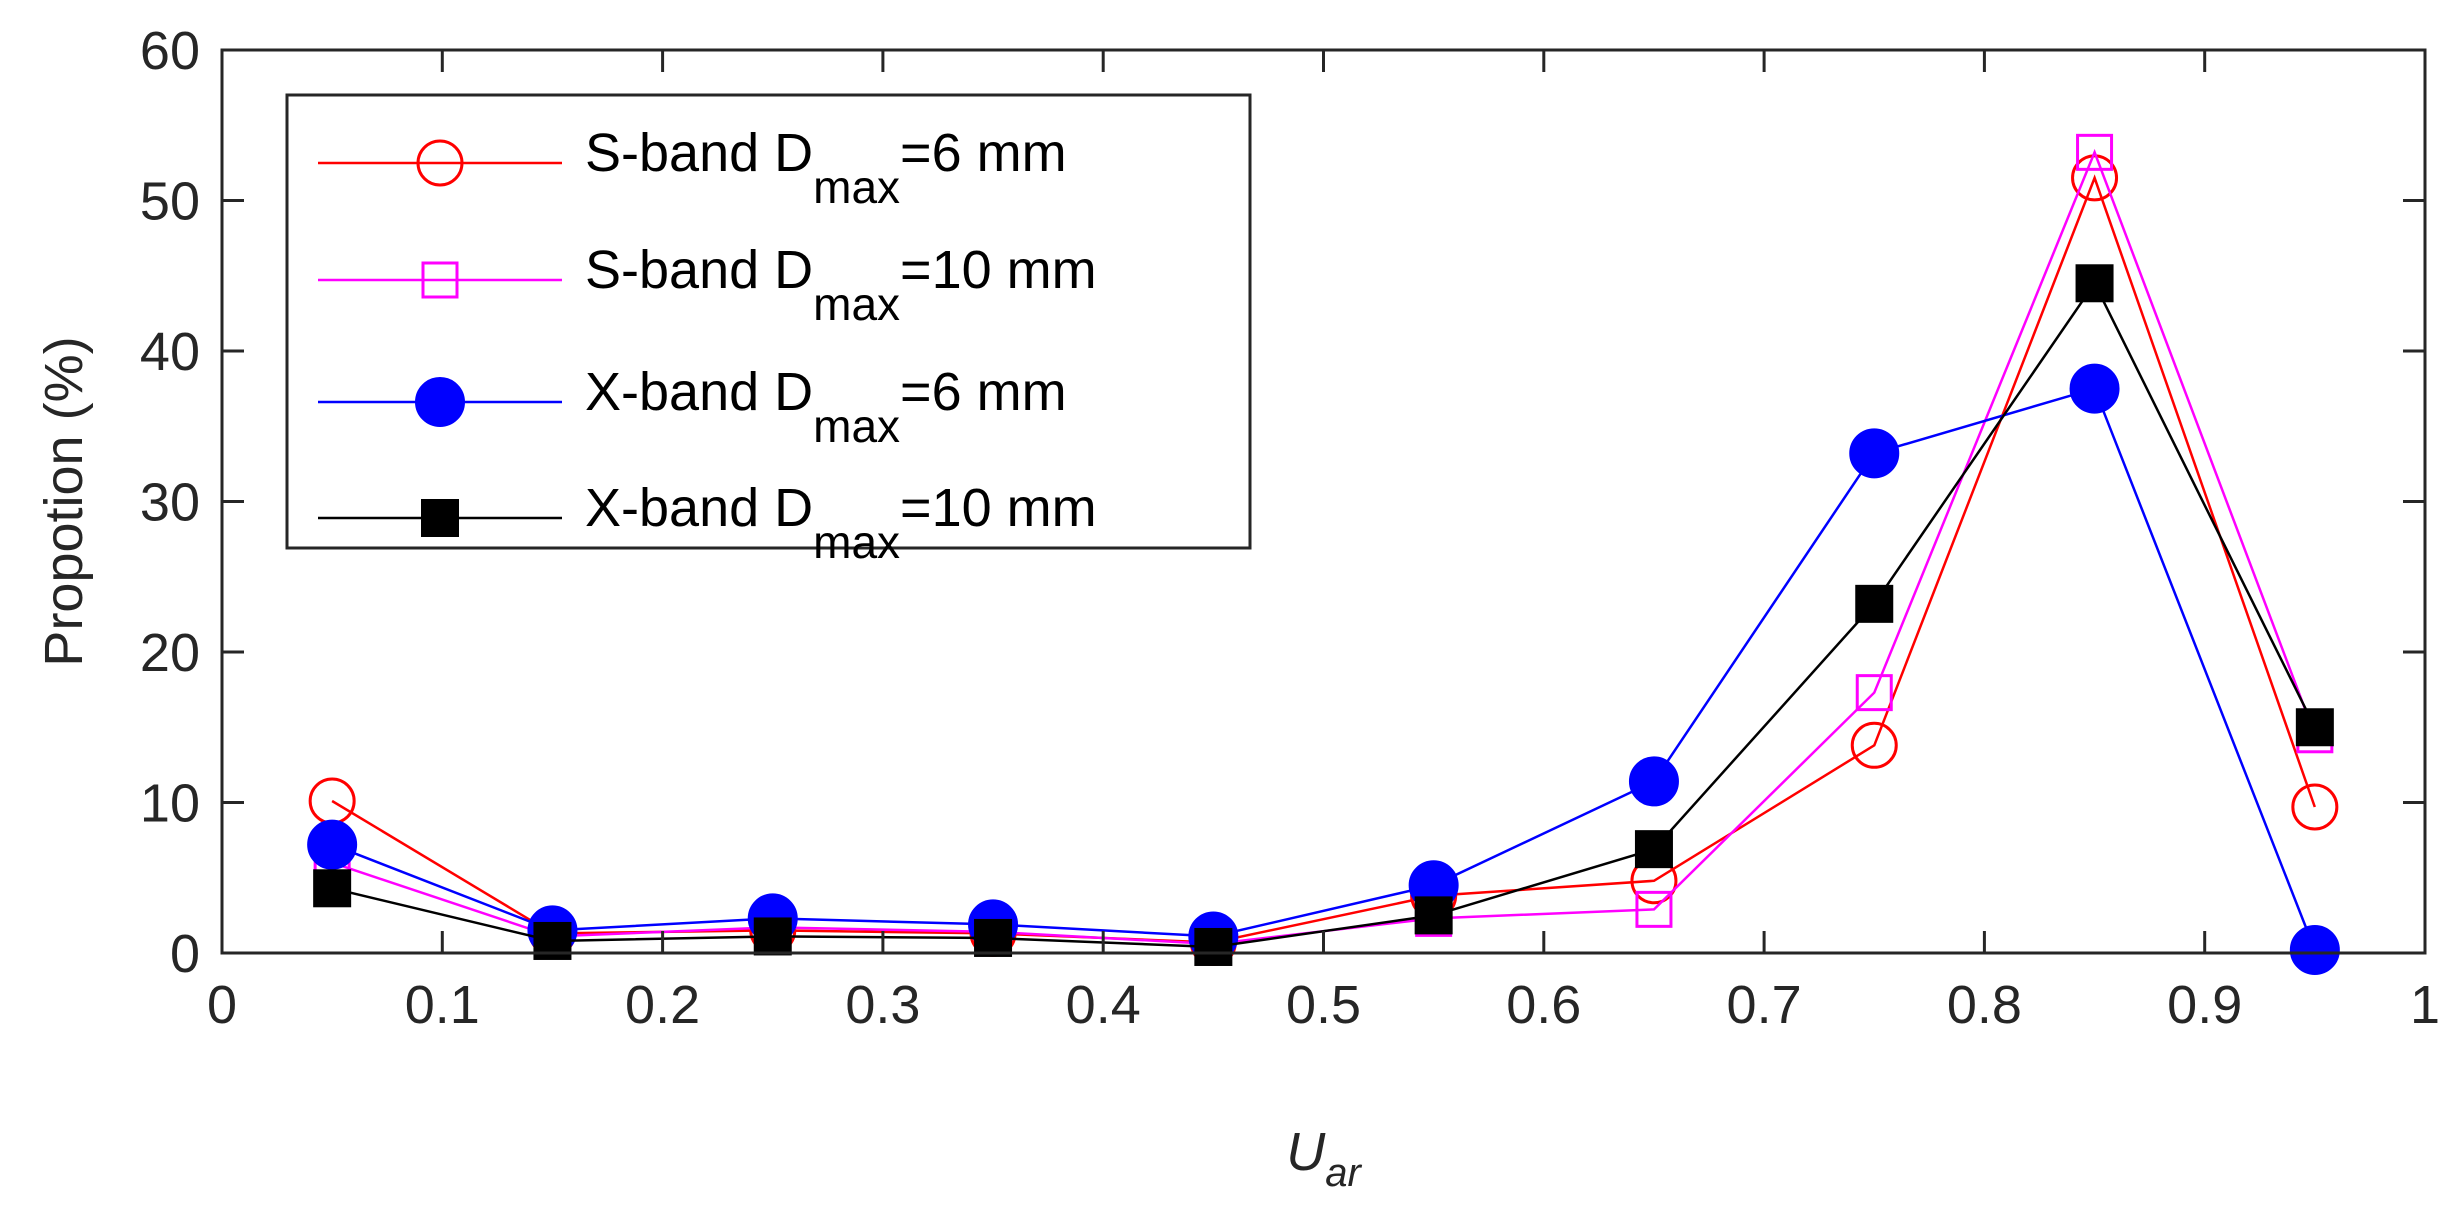  What do you see at coordinates (442, 1005) in the screenshot?
I see `x-tick-label: 0.1` at bounding box center [442, 1005].